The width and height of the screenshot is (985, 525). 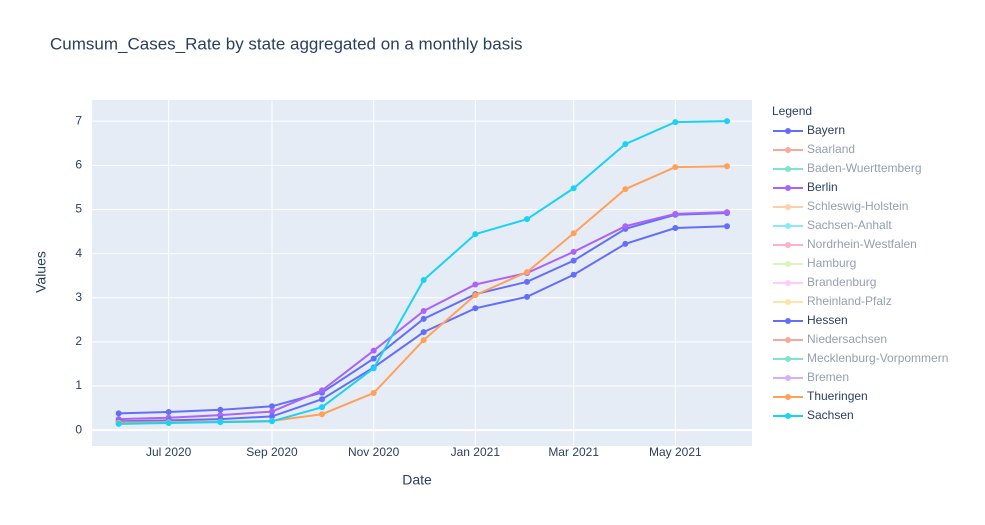 What do you see at coordinates (849, 225) in the screenshot?
I see `legend-label: Sachsen-Anhalt` at bounding box center [849, 225].